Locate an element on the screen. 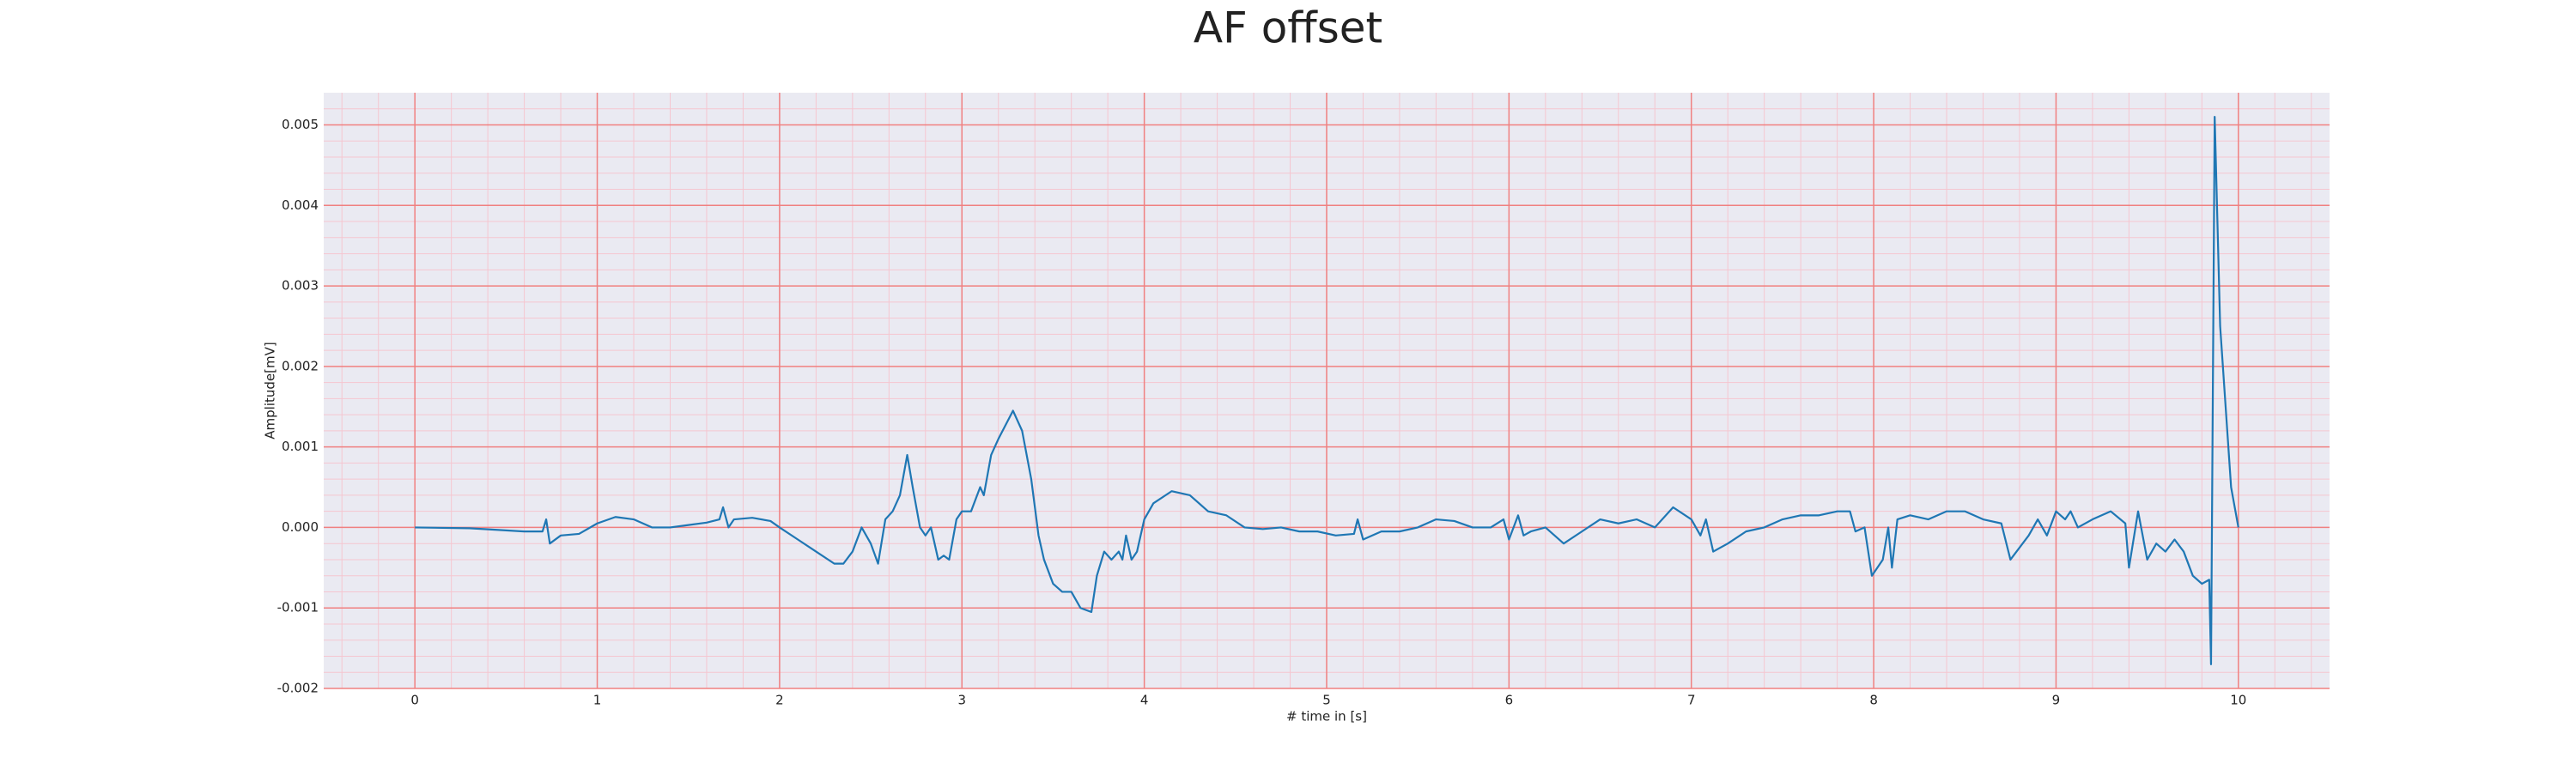  y-tick-label: -0.002 is located at coordinates (298, 689).